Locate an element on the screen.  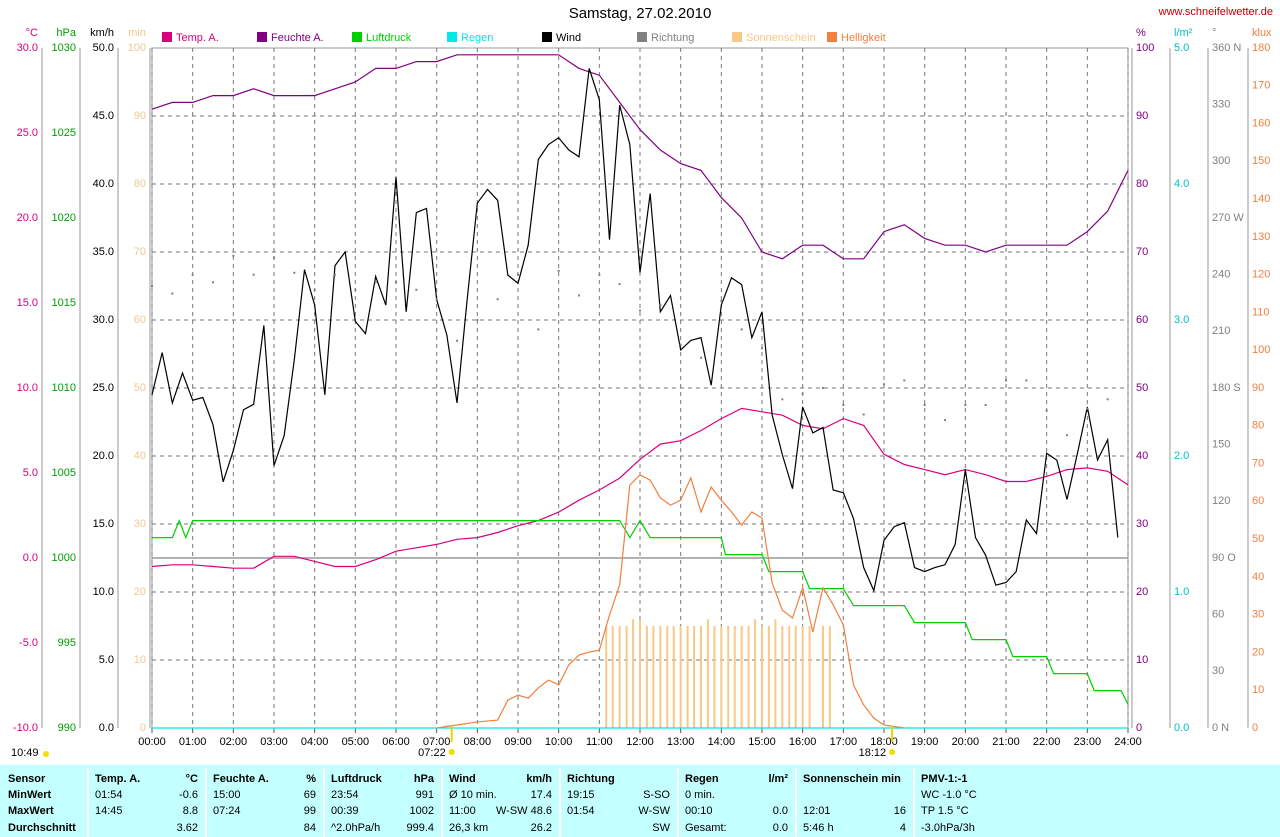
legend-label: Luftdruck is located at coordinates (389, 38).